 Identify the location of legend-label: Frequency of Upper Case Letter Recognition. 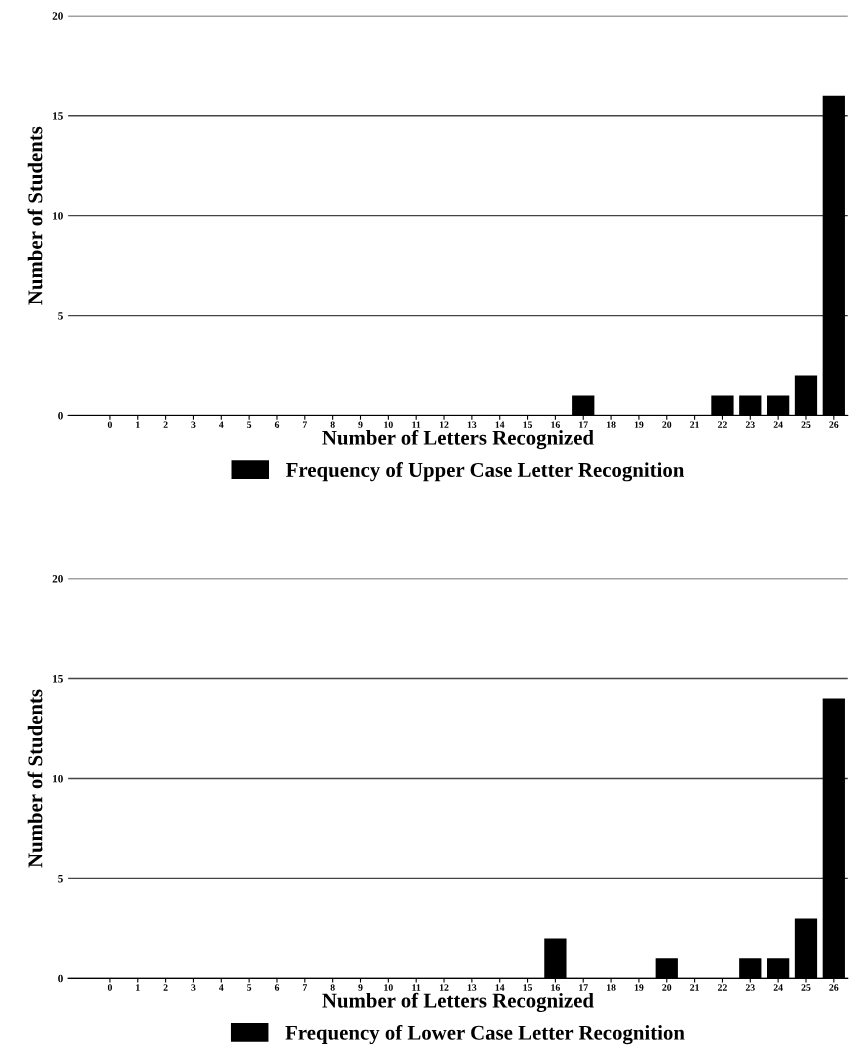
(485, 472).